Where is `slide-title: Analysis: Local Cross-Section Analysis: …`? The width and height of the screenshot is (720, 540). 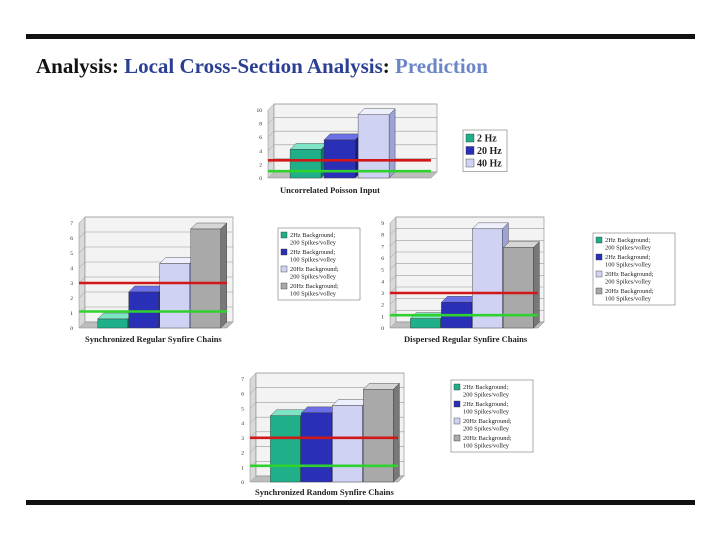 slide-title: Analysis: Local Cross-Section Analysis: … is located at coordinates (262, 66).